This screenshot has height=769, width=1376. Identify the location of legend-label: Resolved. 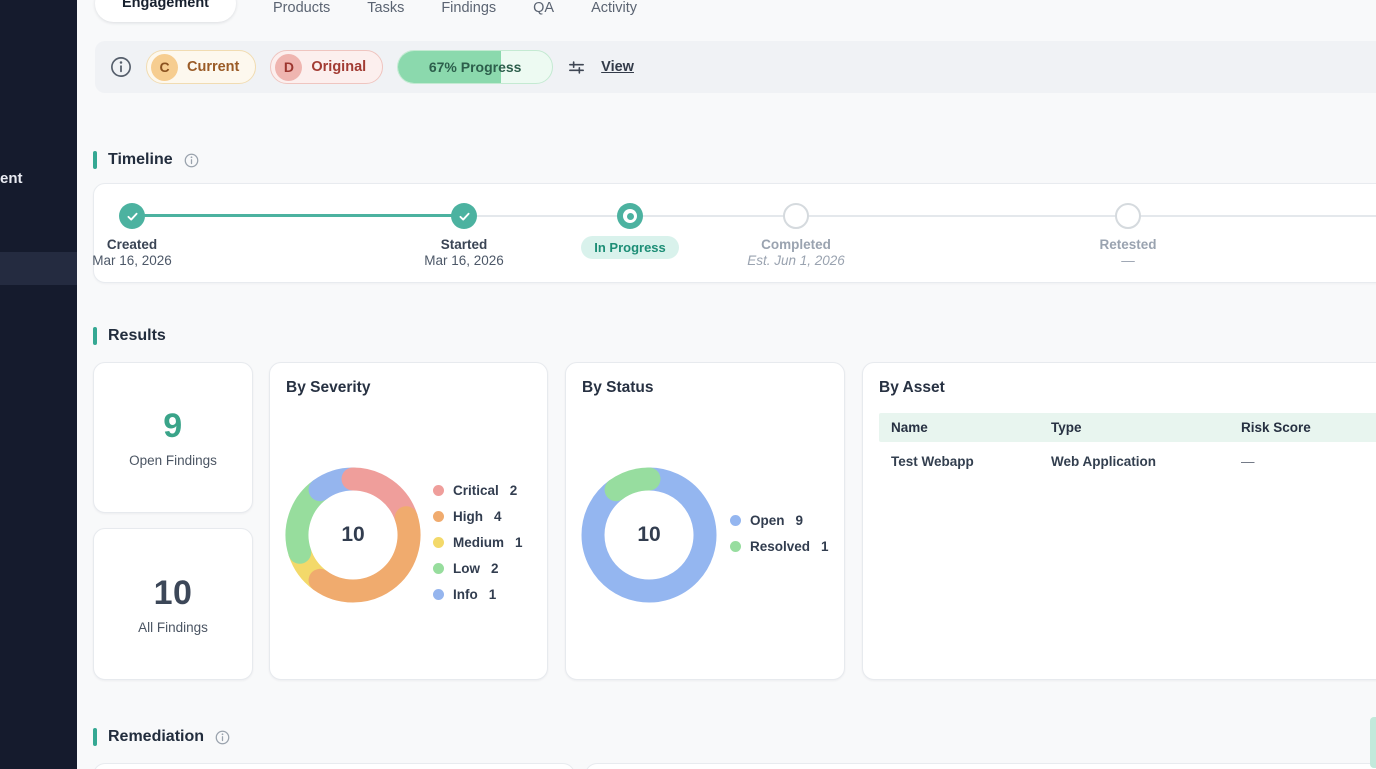
(780, 546).